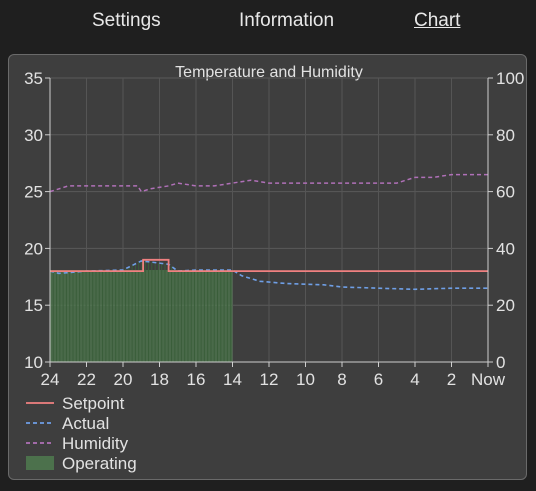 The image size is (536, 491). What do you see at coordinates (451, 379) in the screenshot?
I see `x-tick-label: 2` at bounding box center [451, 379].